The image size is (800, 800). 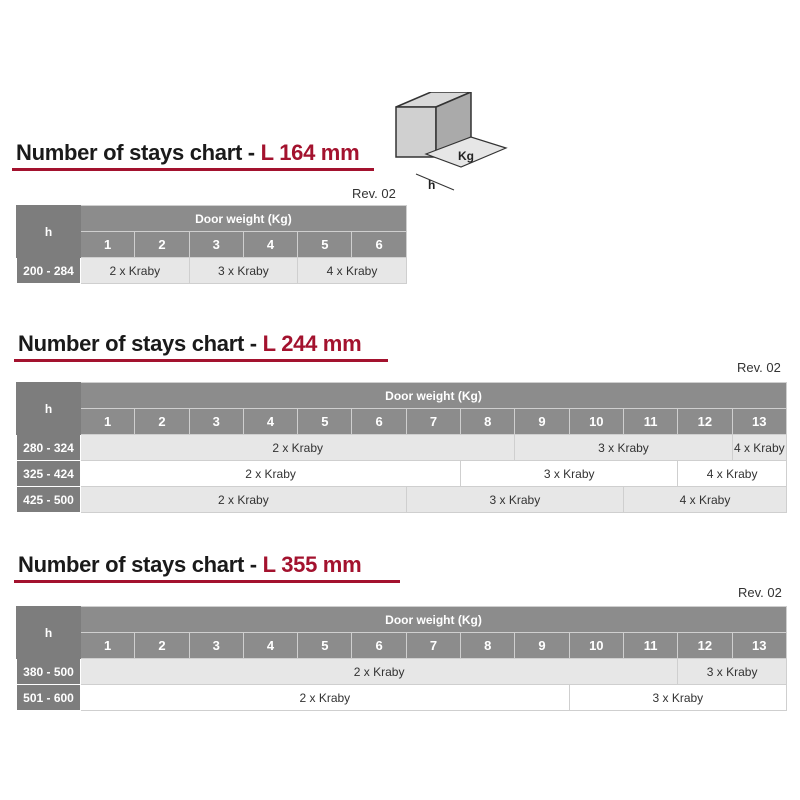 I want to click on height-range: 280 - 324, so click(x=48, y=447).